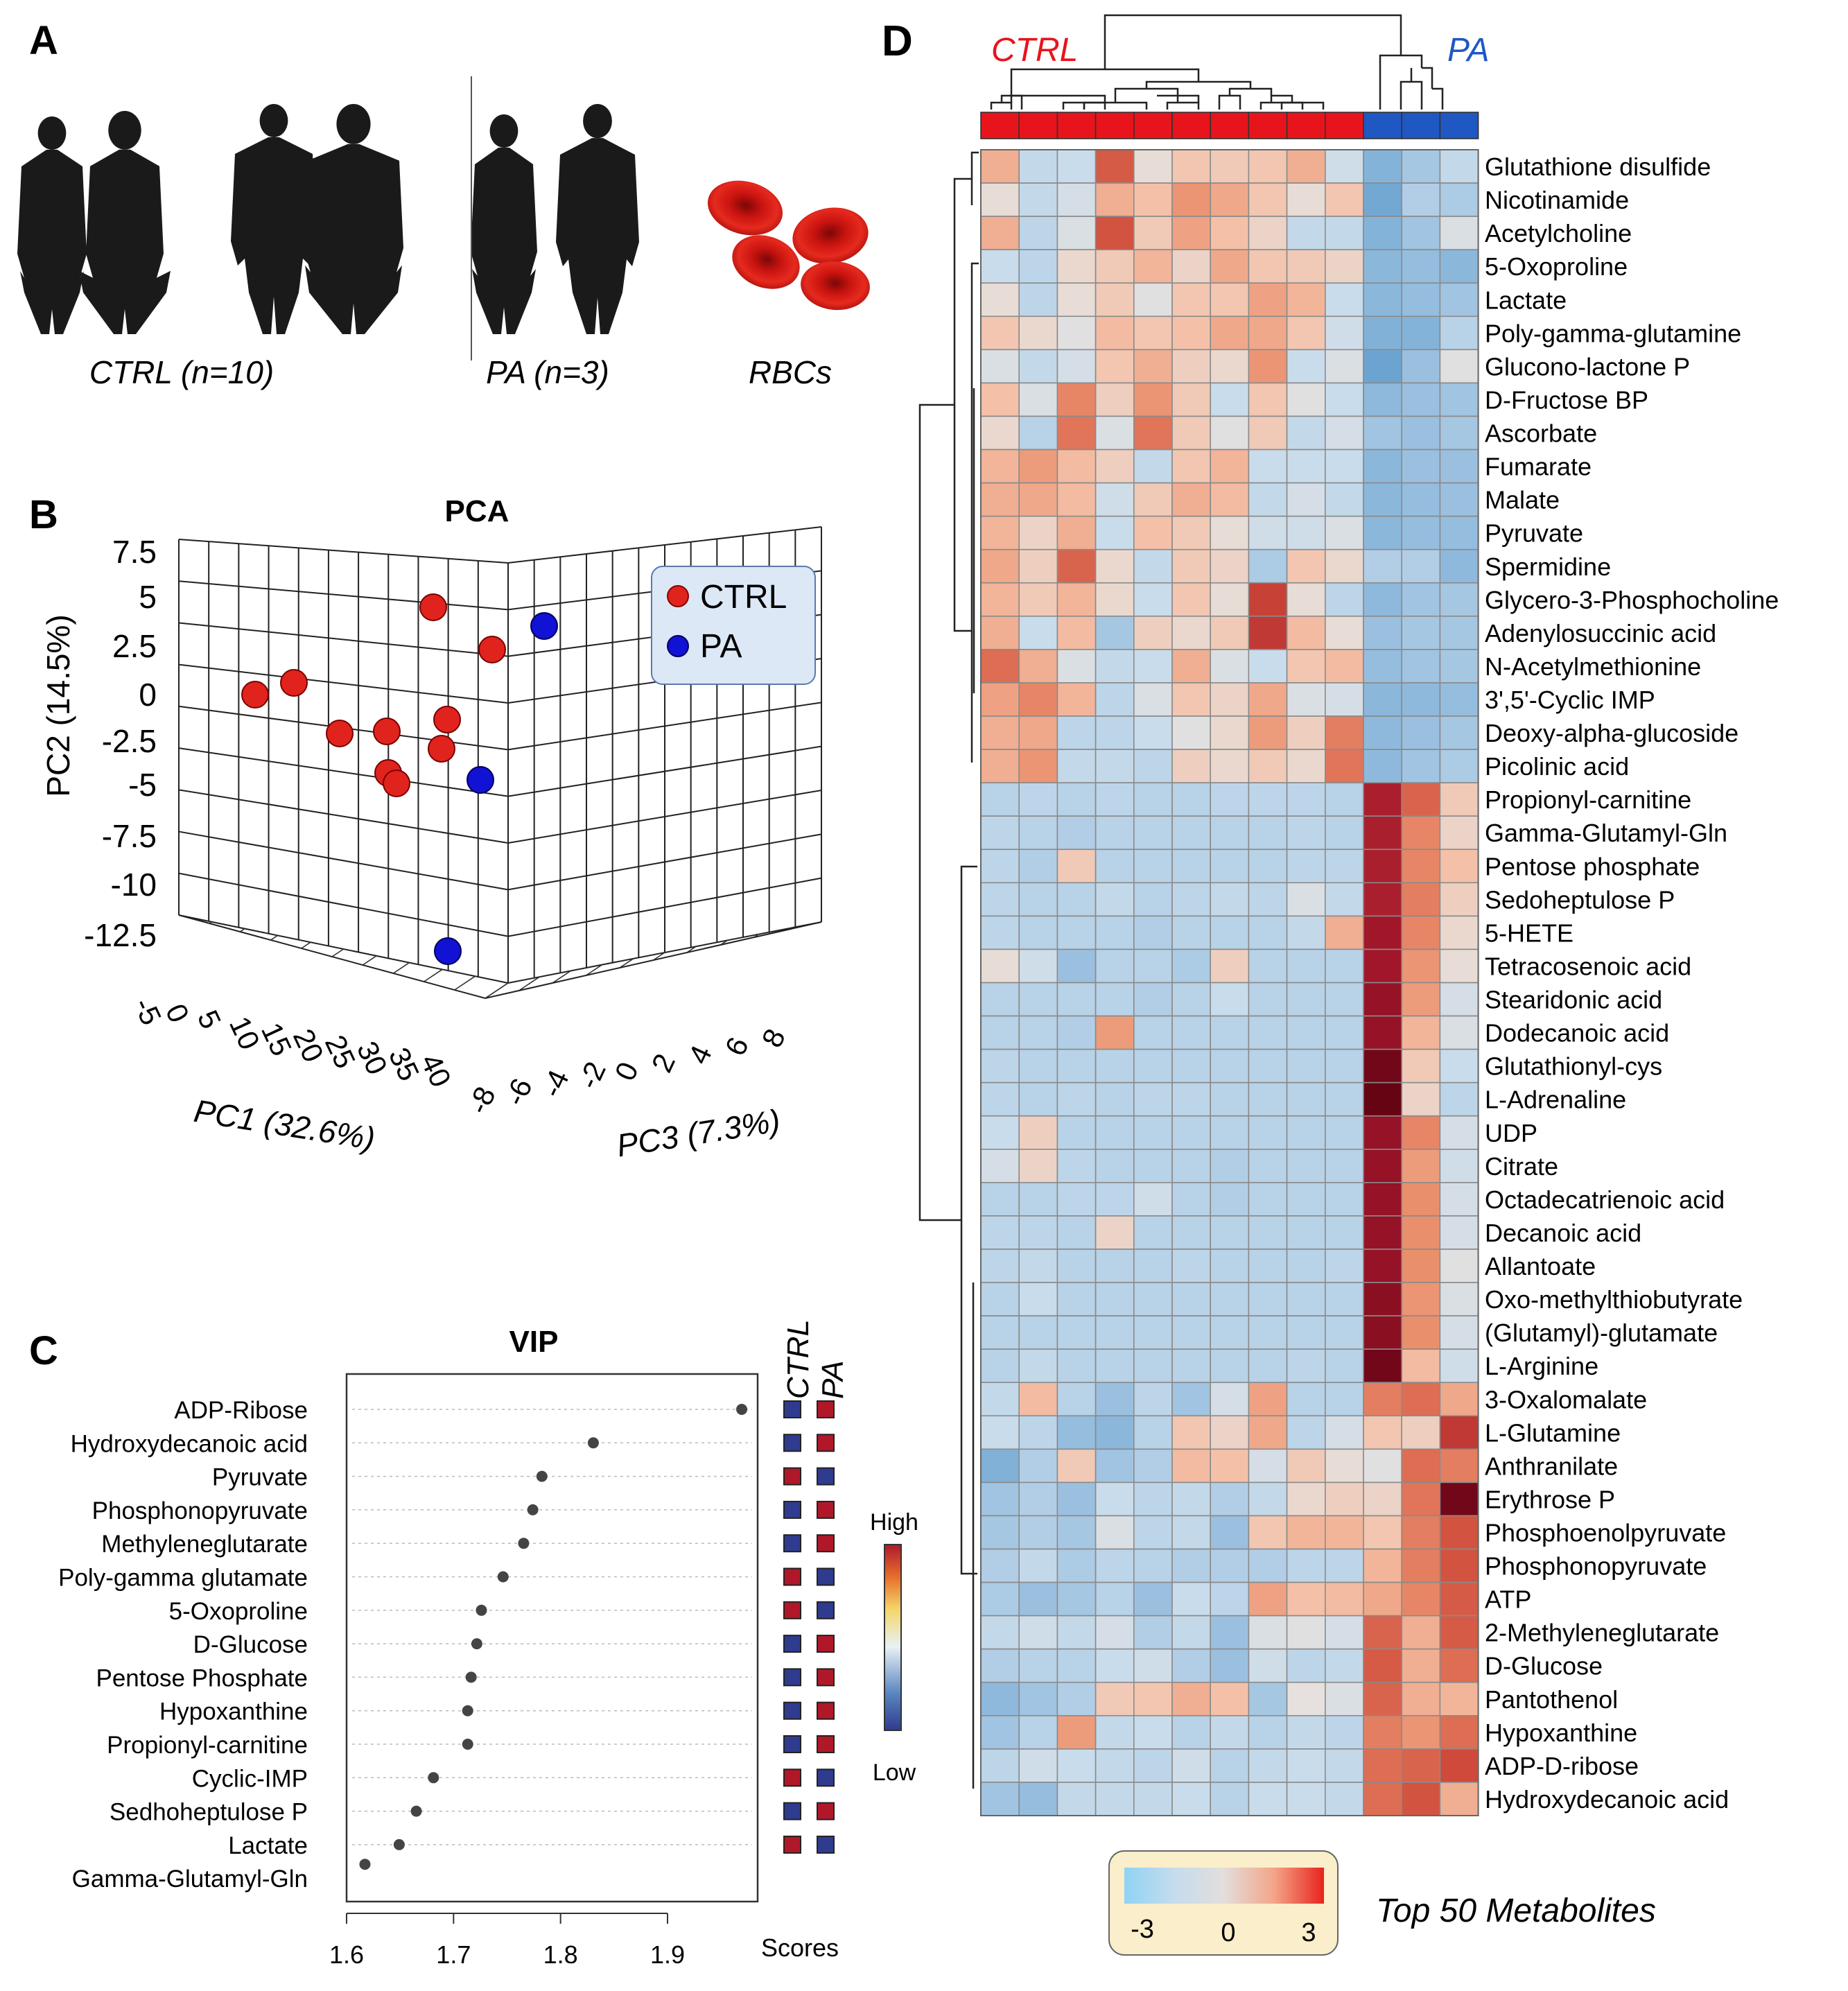 This screenshot has height=1991, width=1848. Describe the element at coordinates (1522, 1166) in the screenshot. I see `heatmap-row-label: Citrate` at that location.